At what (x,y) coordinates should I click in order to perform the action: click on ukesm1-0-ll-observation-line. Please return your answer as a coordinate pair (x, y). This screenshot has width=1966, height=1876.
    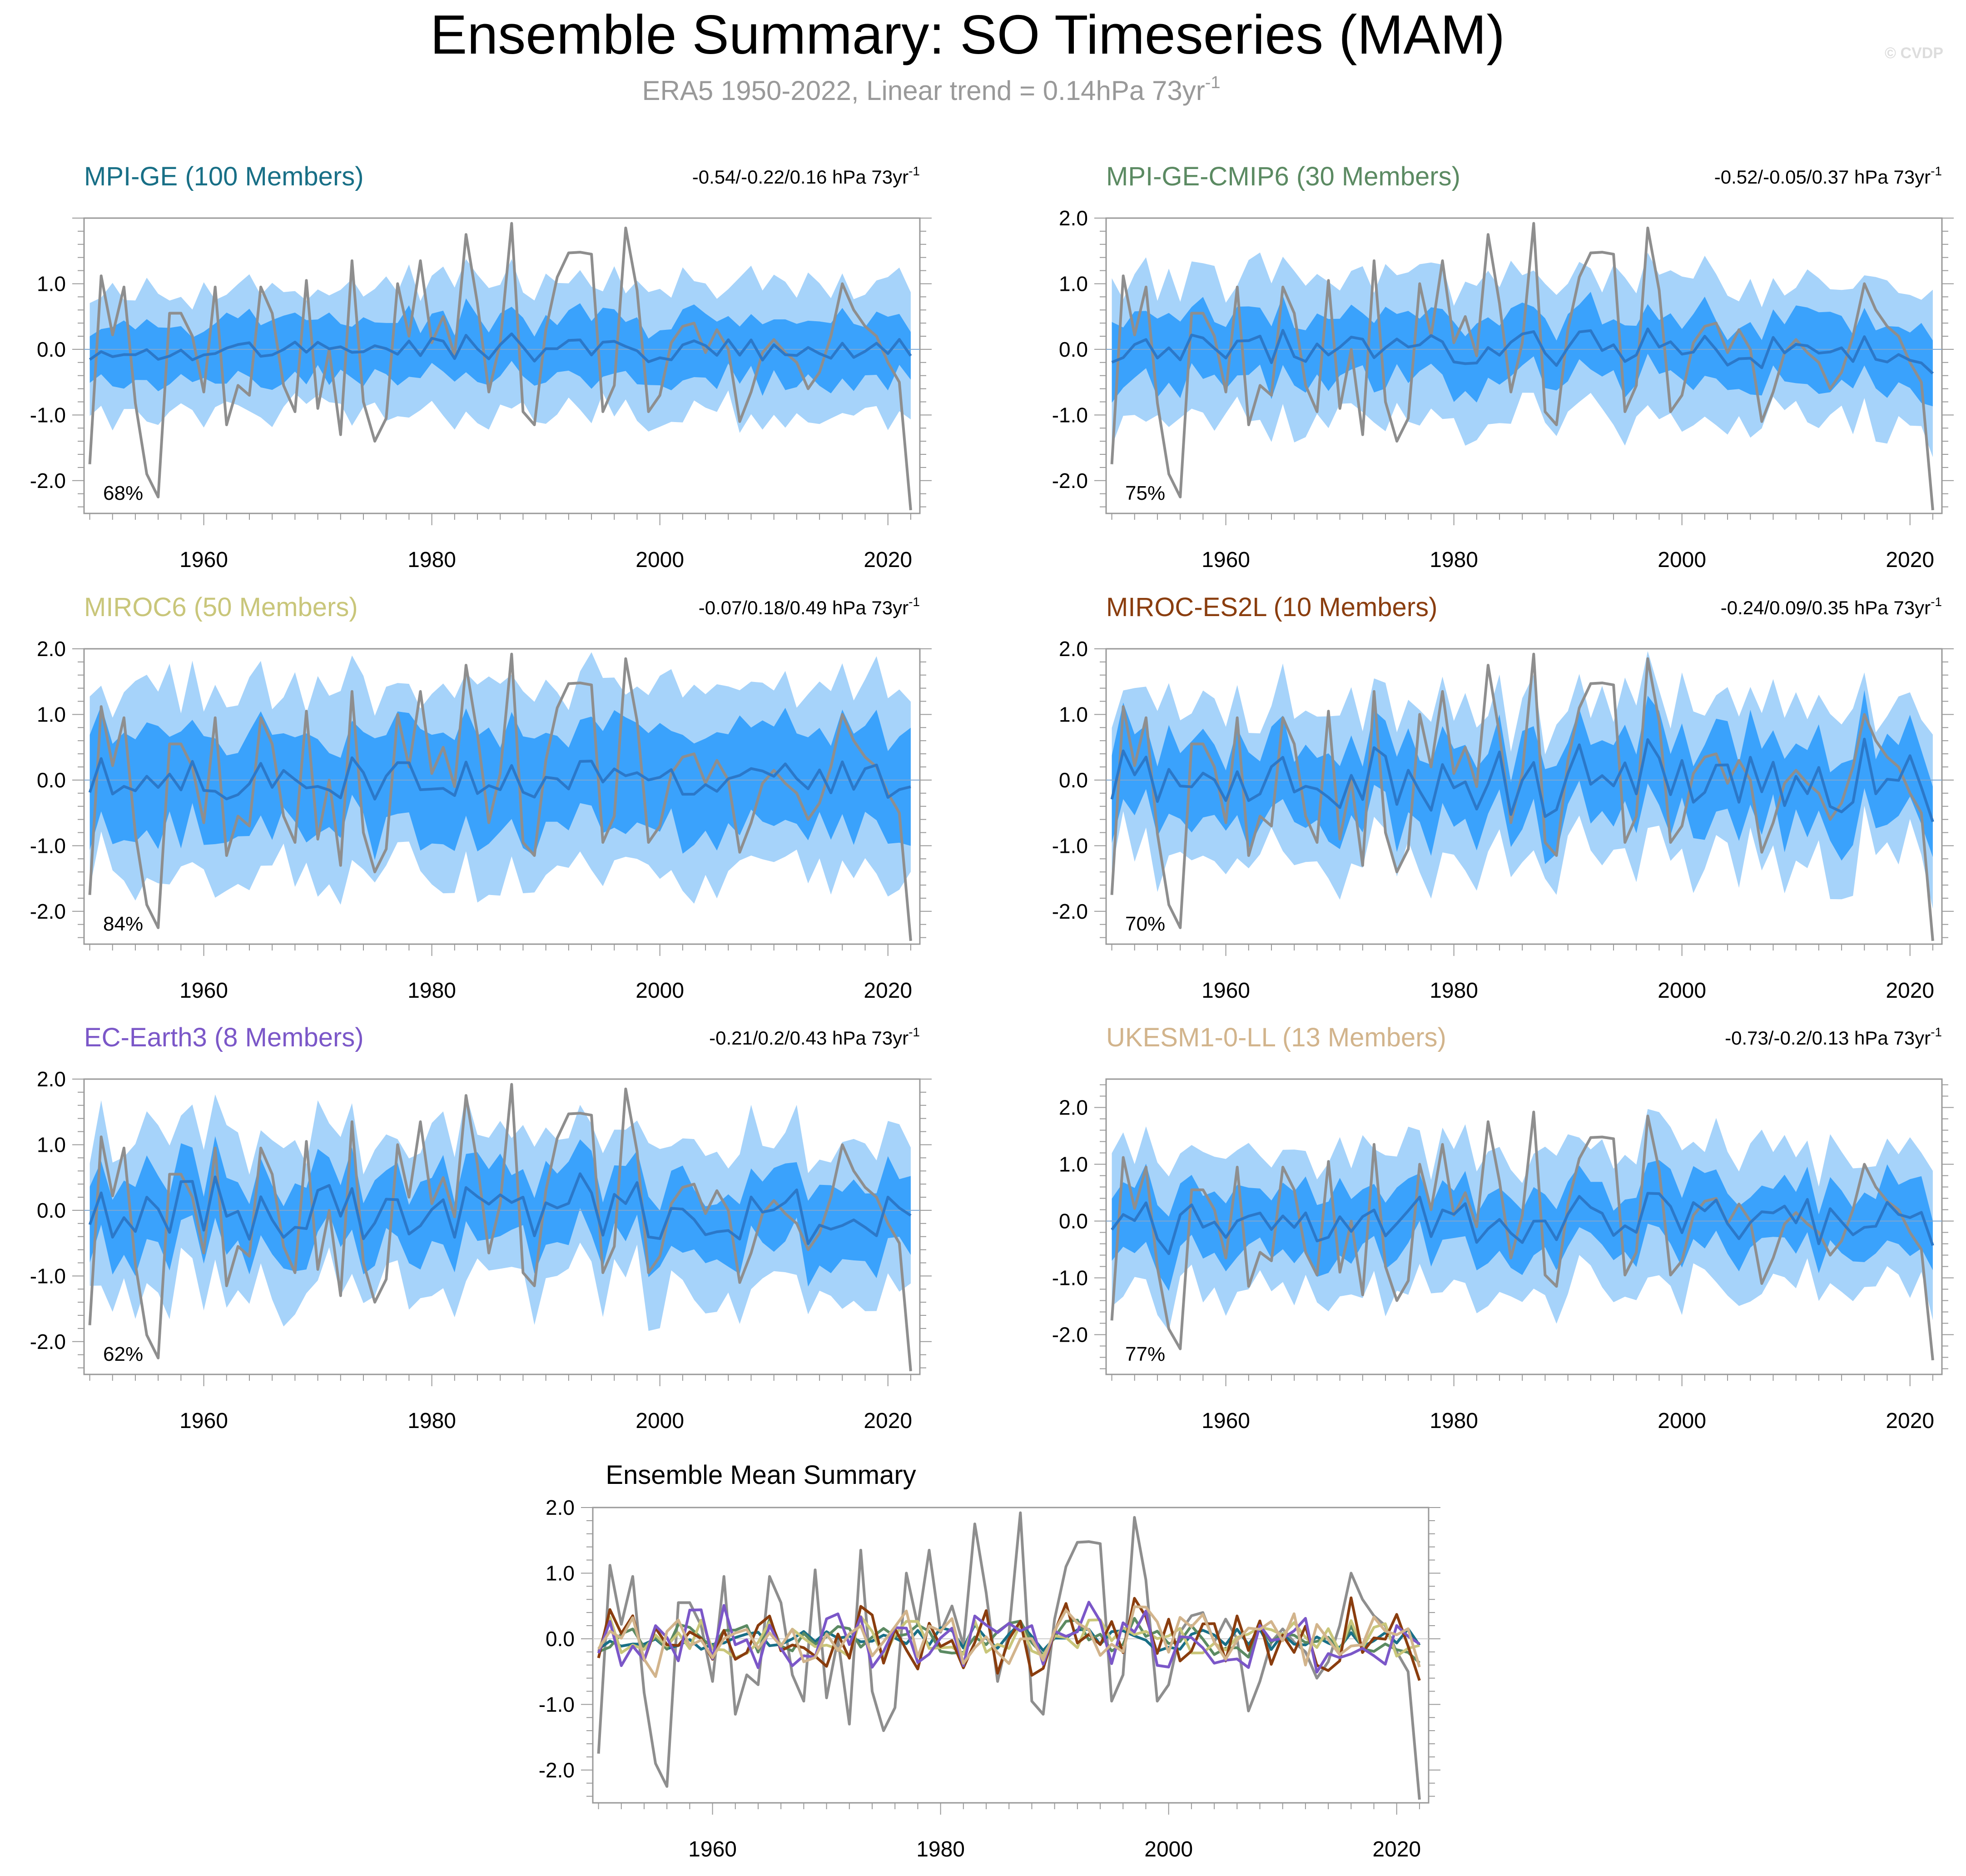
    Looking at the image, I should click on (1522, 1235).